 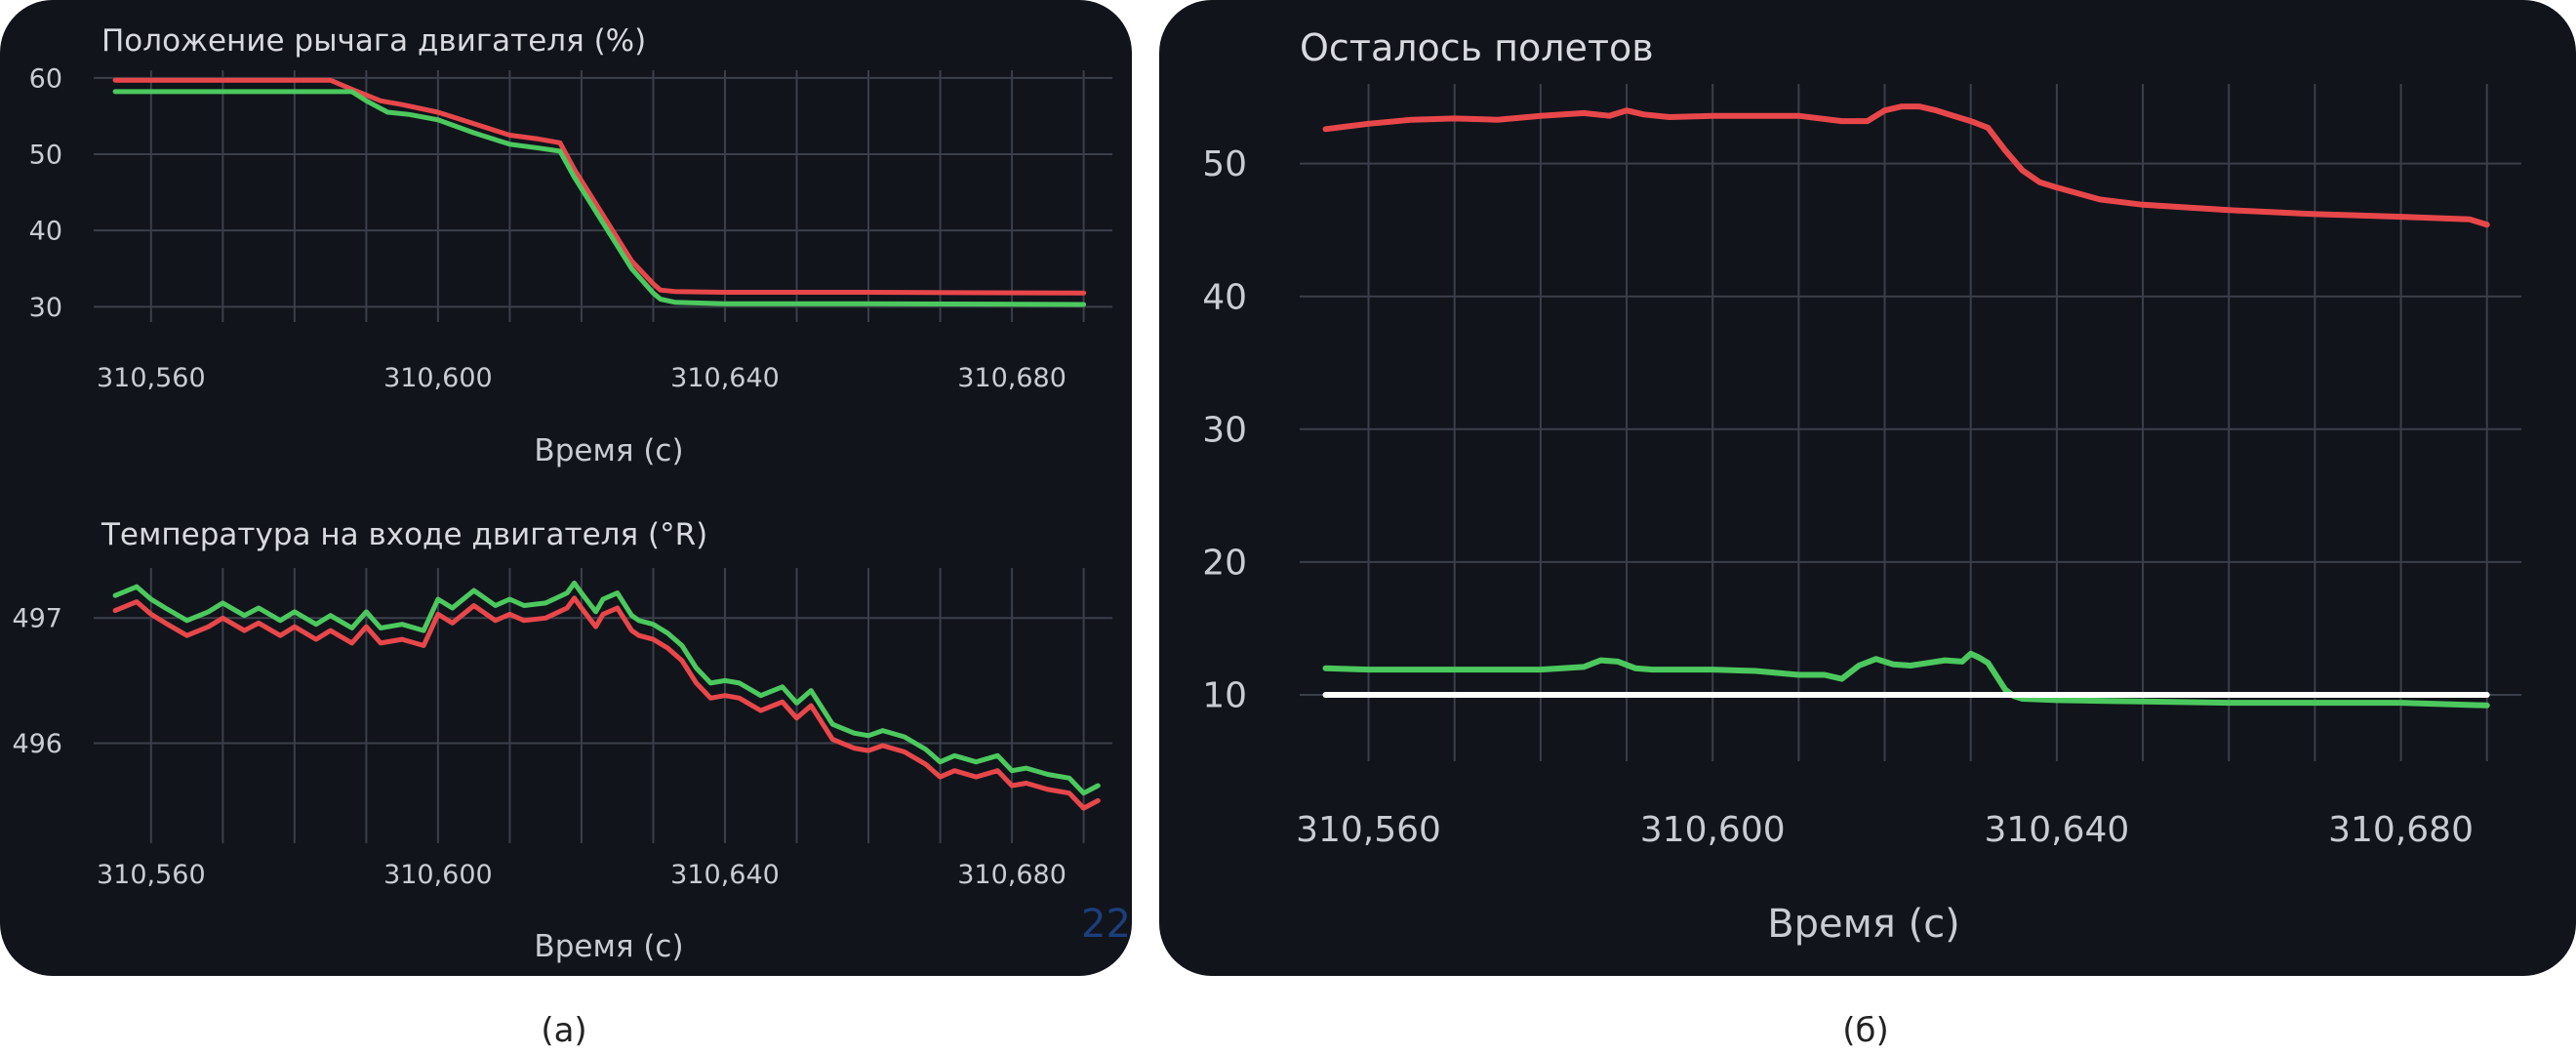 I want to click on chart-title: Осталось полетов, so click(x=1477, y=47).